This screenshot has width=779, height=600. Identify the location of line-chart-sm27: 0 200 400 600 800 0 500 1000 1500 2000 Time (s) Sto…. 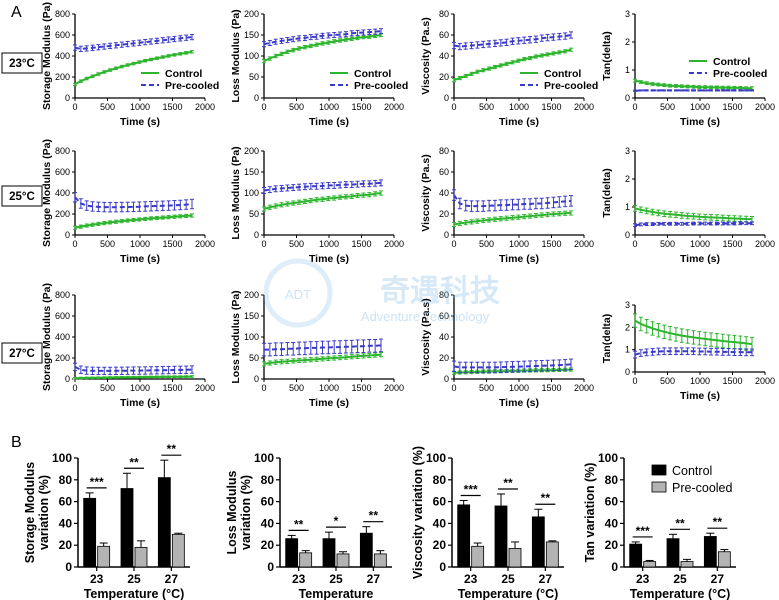
(128, 346).